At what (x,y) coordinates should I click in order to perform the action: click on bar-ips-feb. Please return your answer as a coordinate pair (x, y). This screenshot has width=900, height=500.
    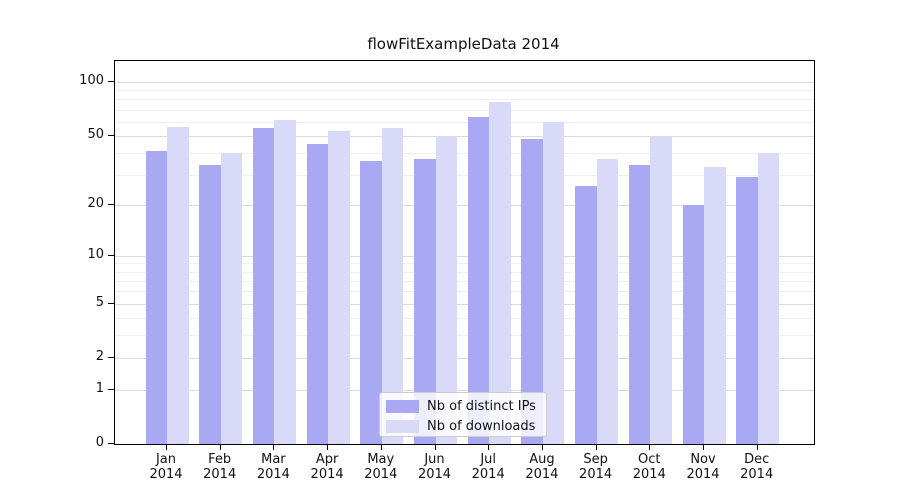
    Looking at the image, I should click on (210, 304).